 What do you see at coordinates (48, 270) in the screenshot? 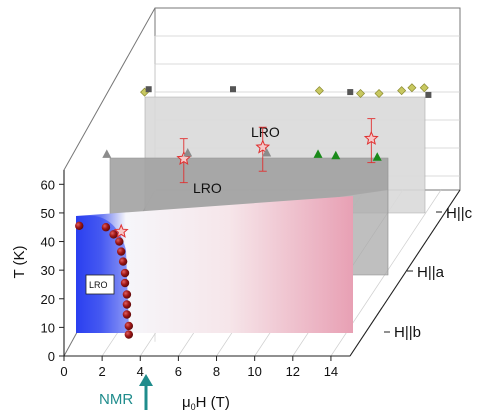
I see `y-tick-label: 30` at bounding box center [48, 270].